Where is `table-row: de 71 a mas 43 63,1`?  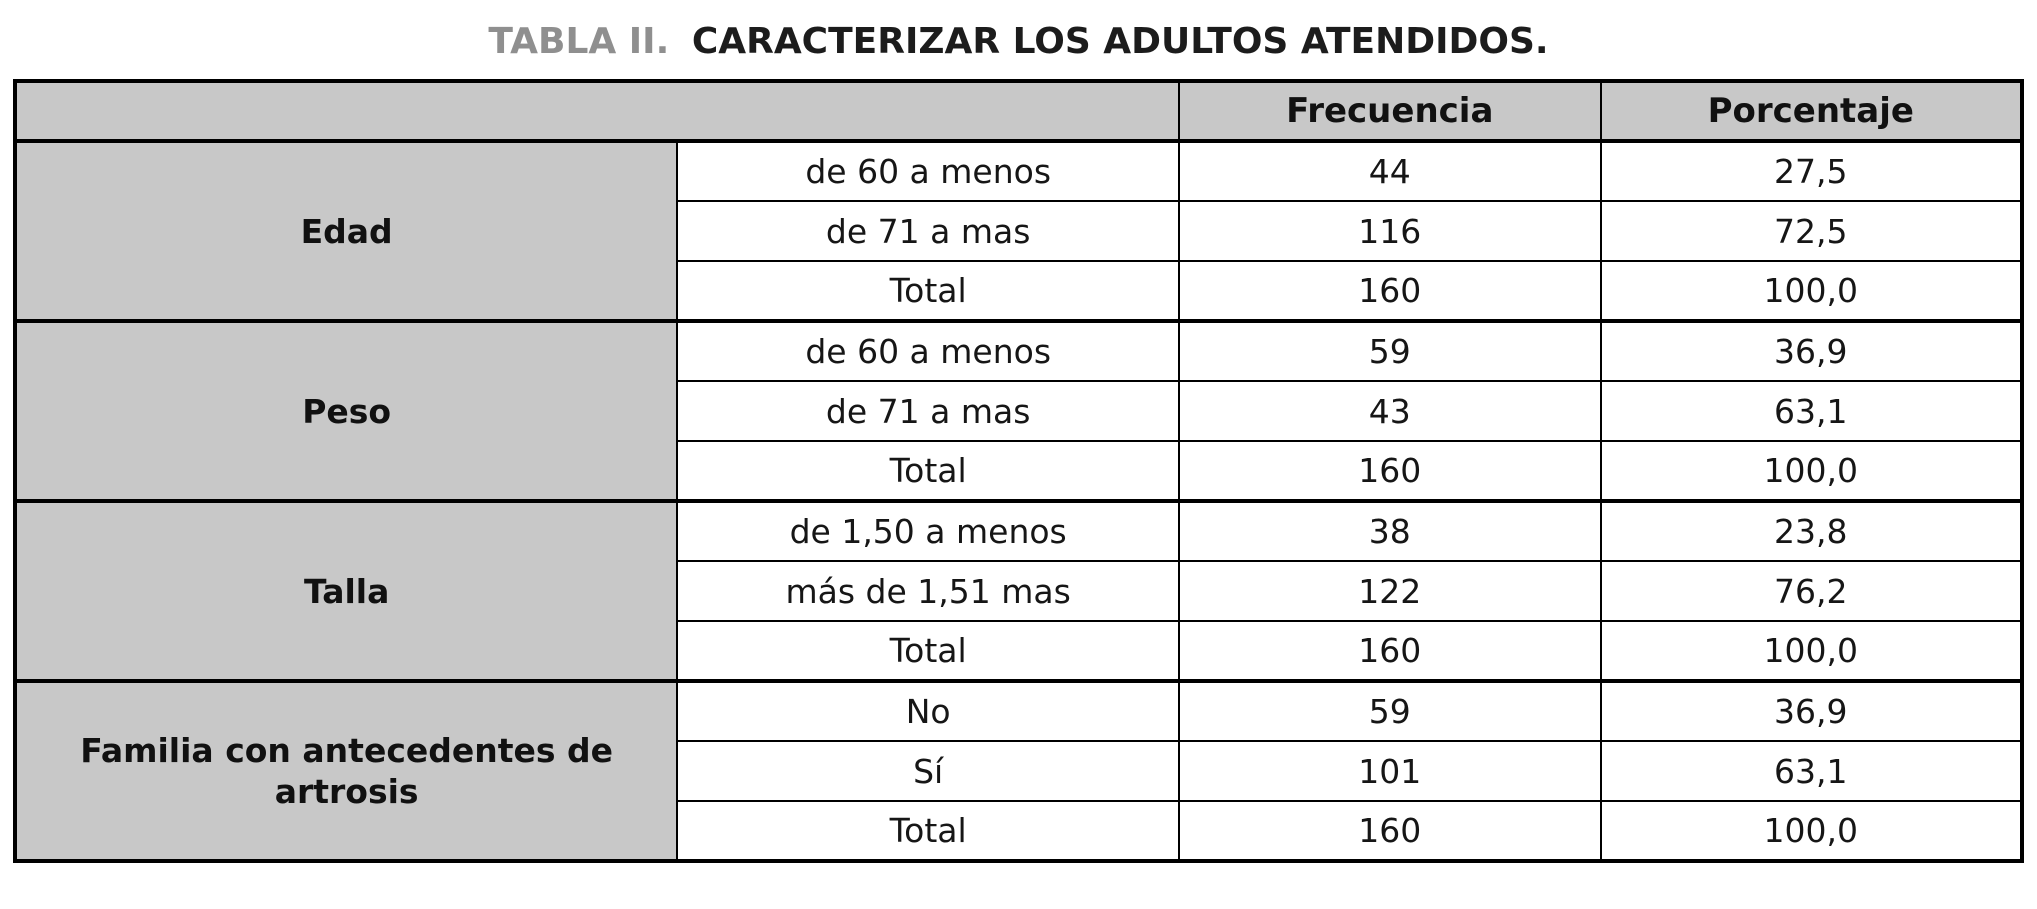
table-row: de 71 a mas 43 63,1 is located at coordinates (1019, 411).